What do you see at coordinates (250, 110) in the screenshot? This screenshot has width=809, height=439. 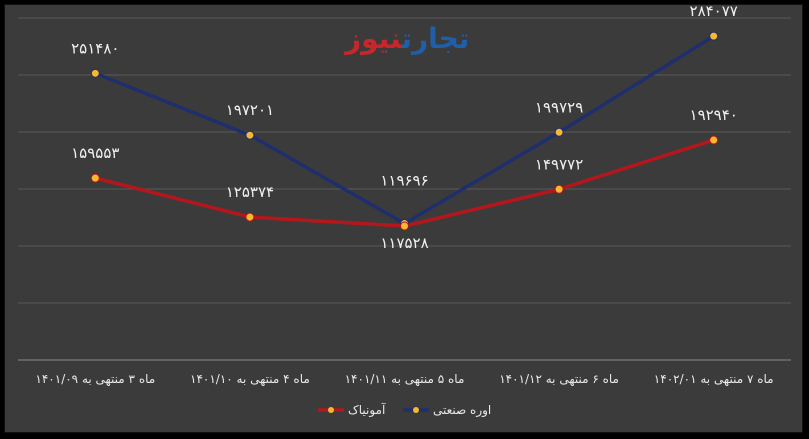 I see `data-label: ۱۹۷۲۰۱` at bounding box center [250, 110].